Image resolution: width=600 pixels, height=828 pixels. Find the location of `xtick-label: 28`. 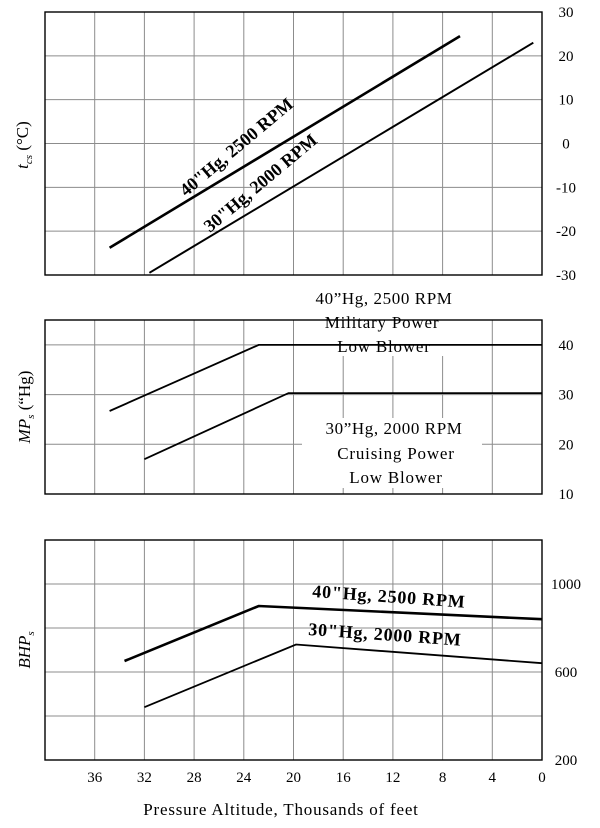

xtick-label: 28 is located at coordinates (194, 778).